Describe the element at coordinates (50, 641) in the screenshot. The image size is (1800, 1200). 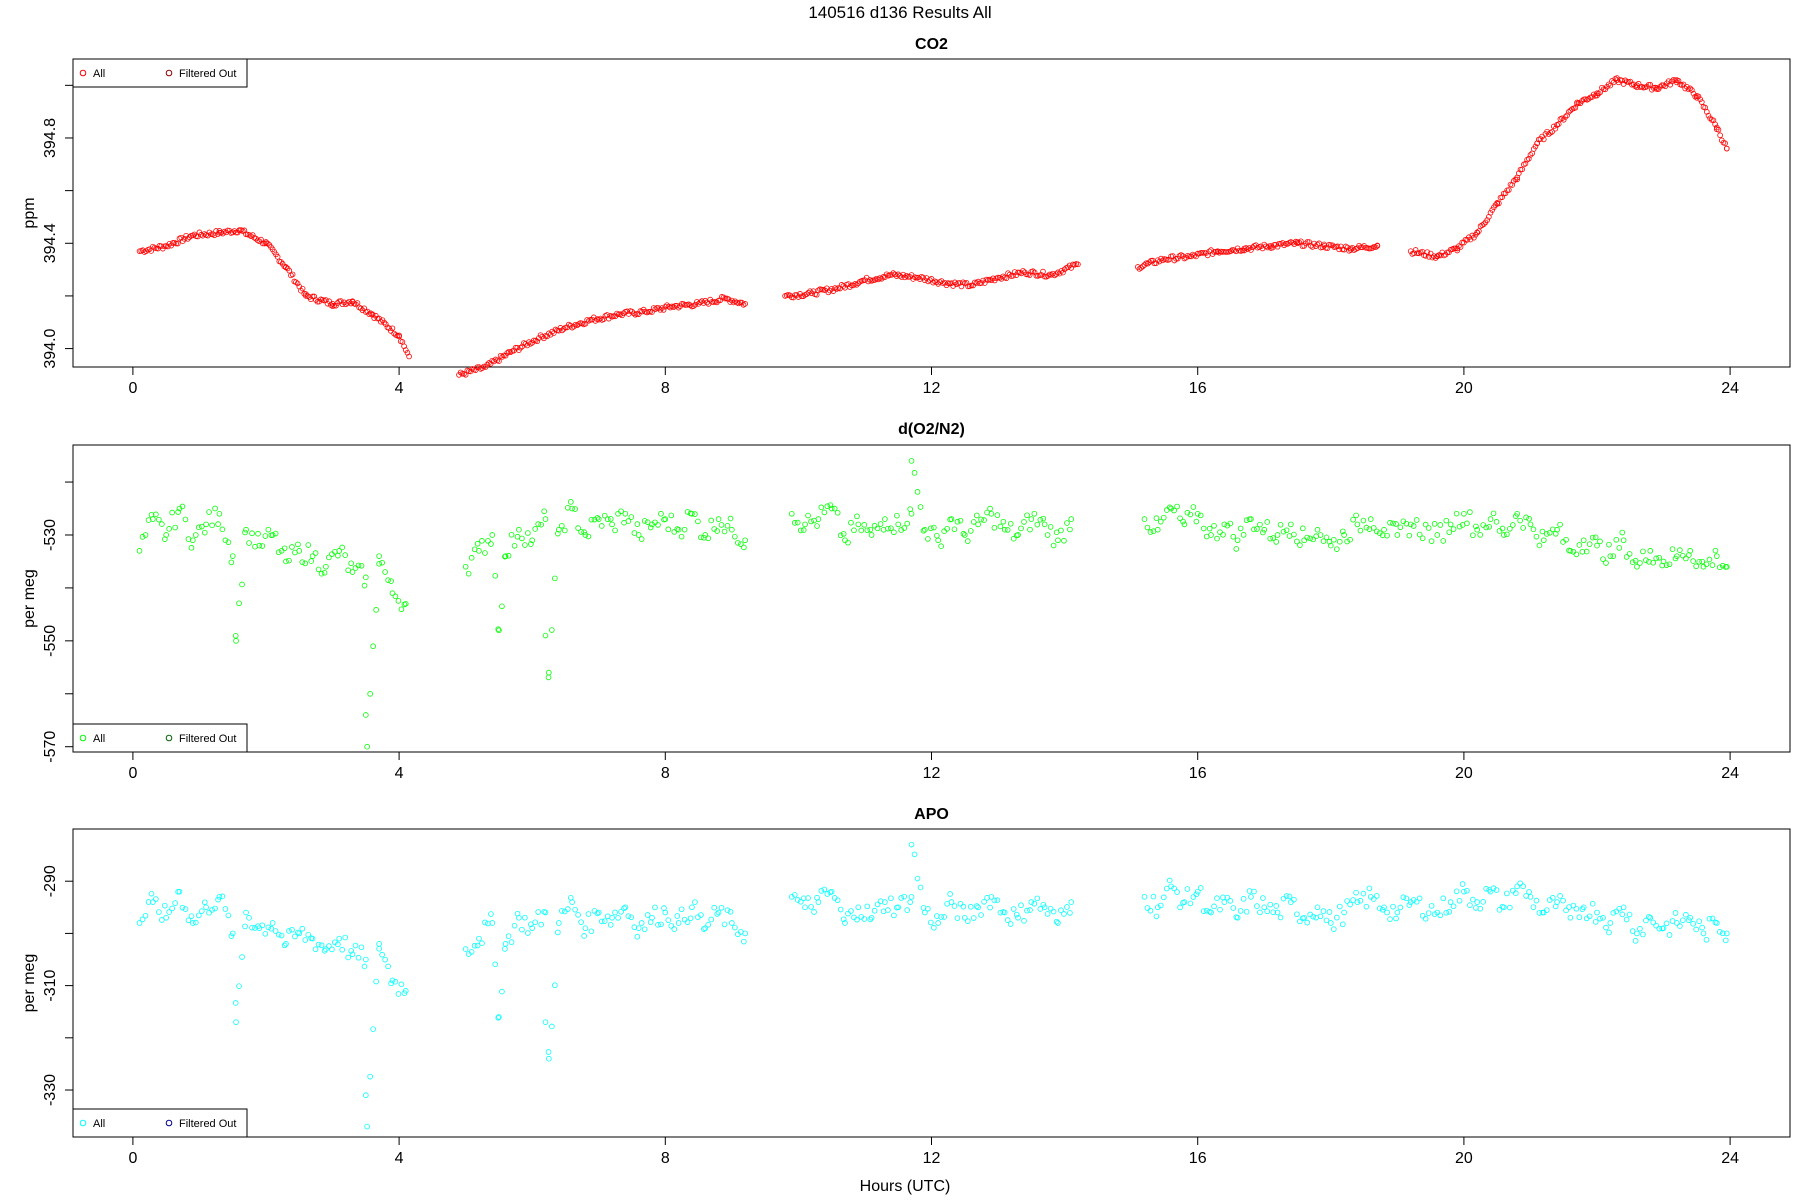
I see `y-tick-label: -550` at that location.